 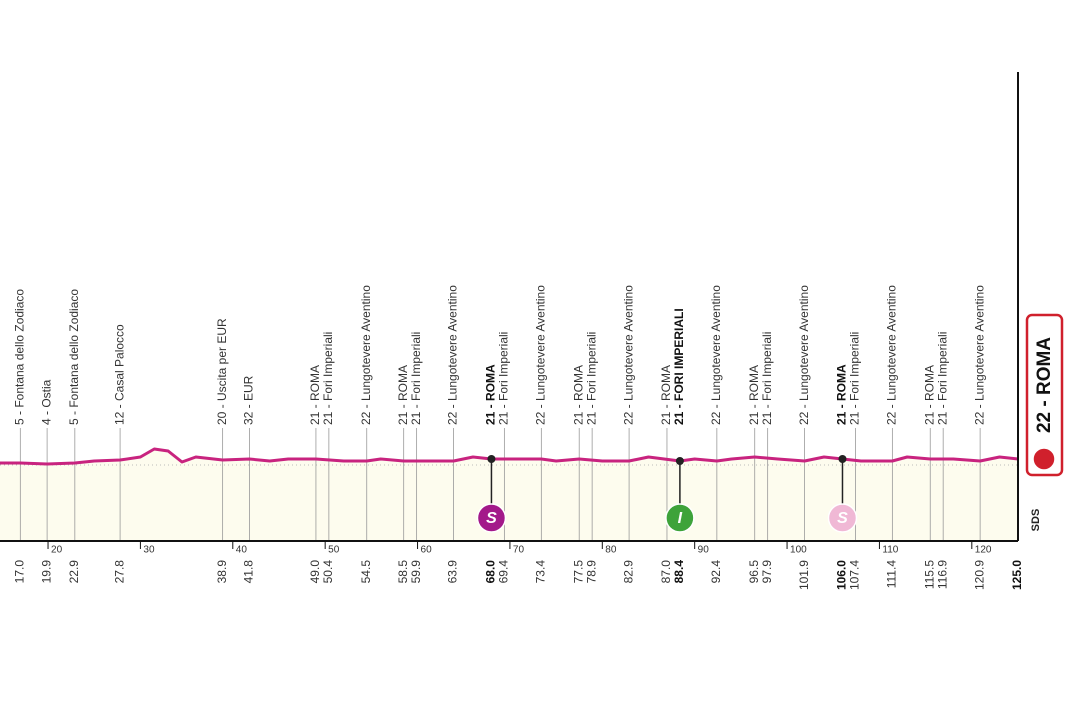 What do you see at coordinates (46, 402) in the screenshot?
I see `location-label: 4 - Ostia` at bounding box center [46, 402].